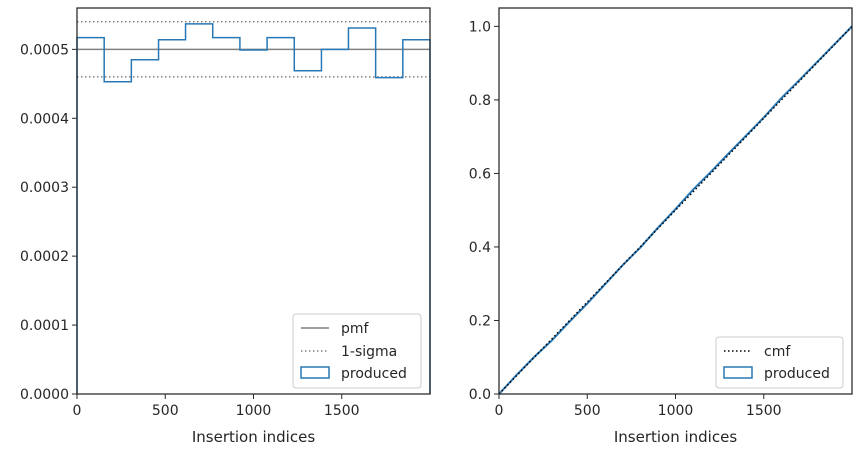 This screenshot has height=453, width=861. I want to click on legend: pmf 1-sigma produced, so click(357, 351).